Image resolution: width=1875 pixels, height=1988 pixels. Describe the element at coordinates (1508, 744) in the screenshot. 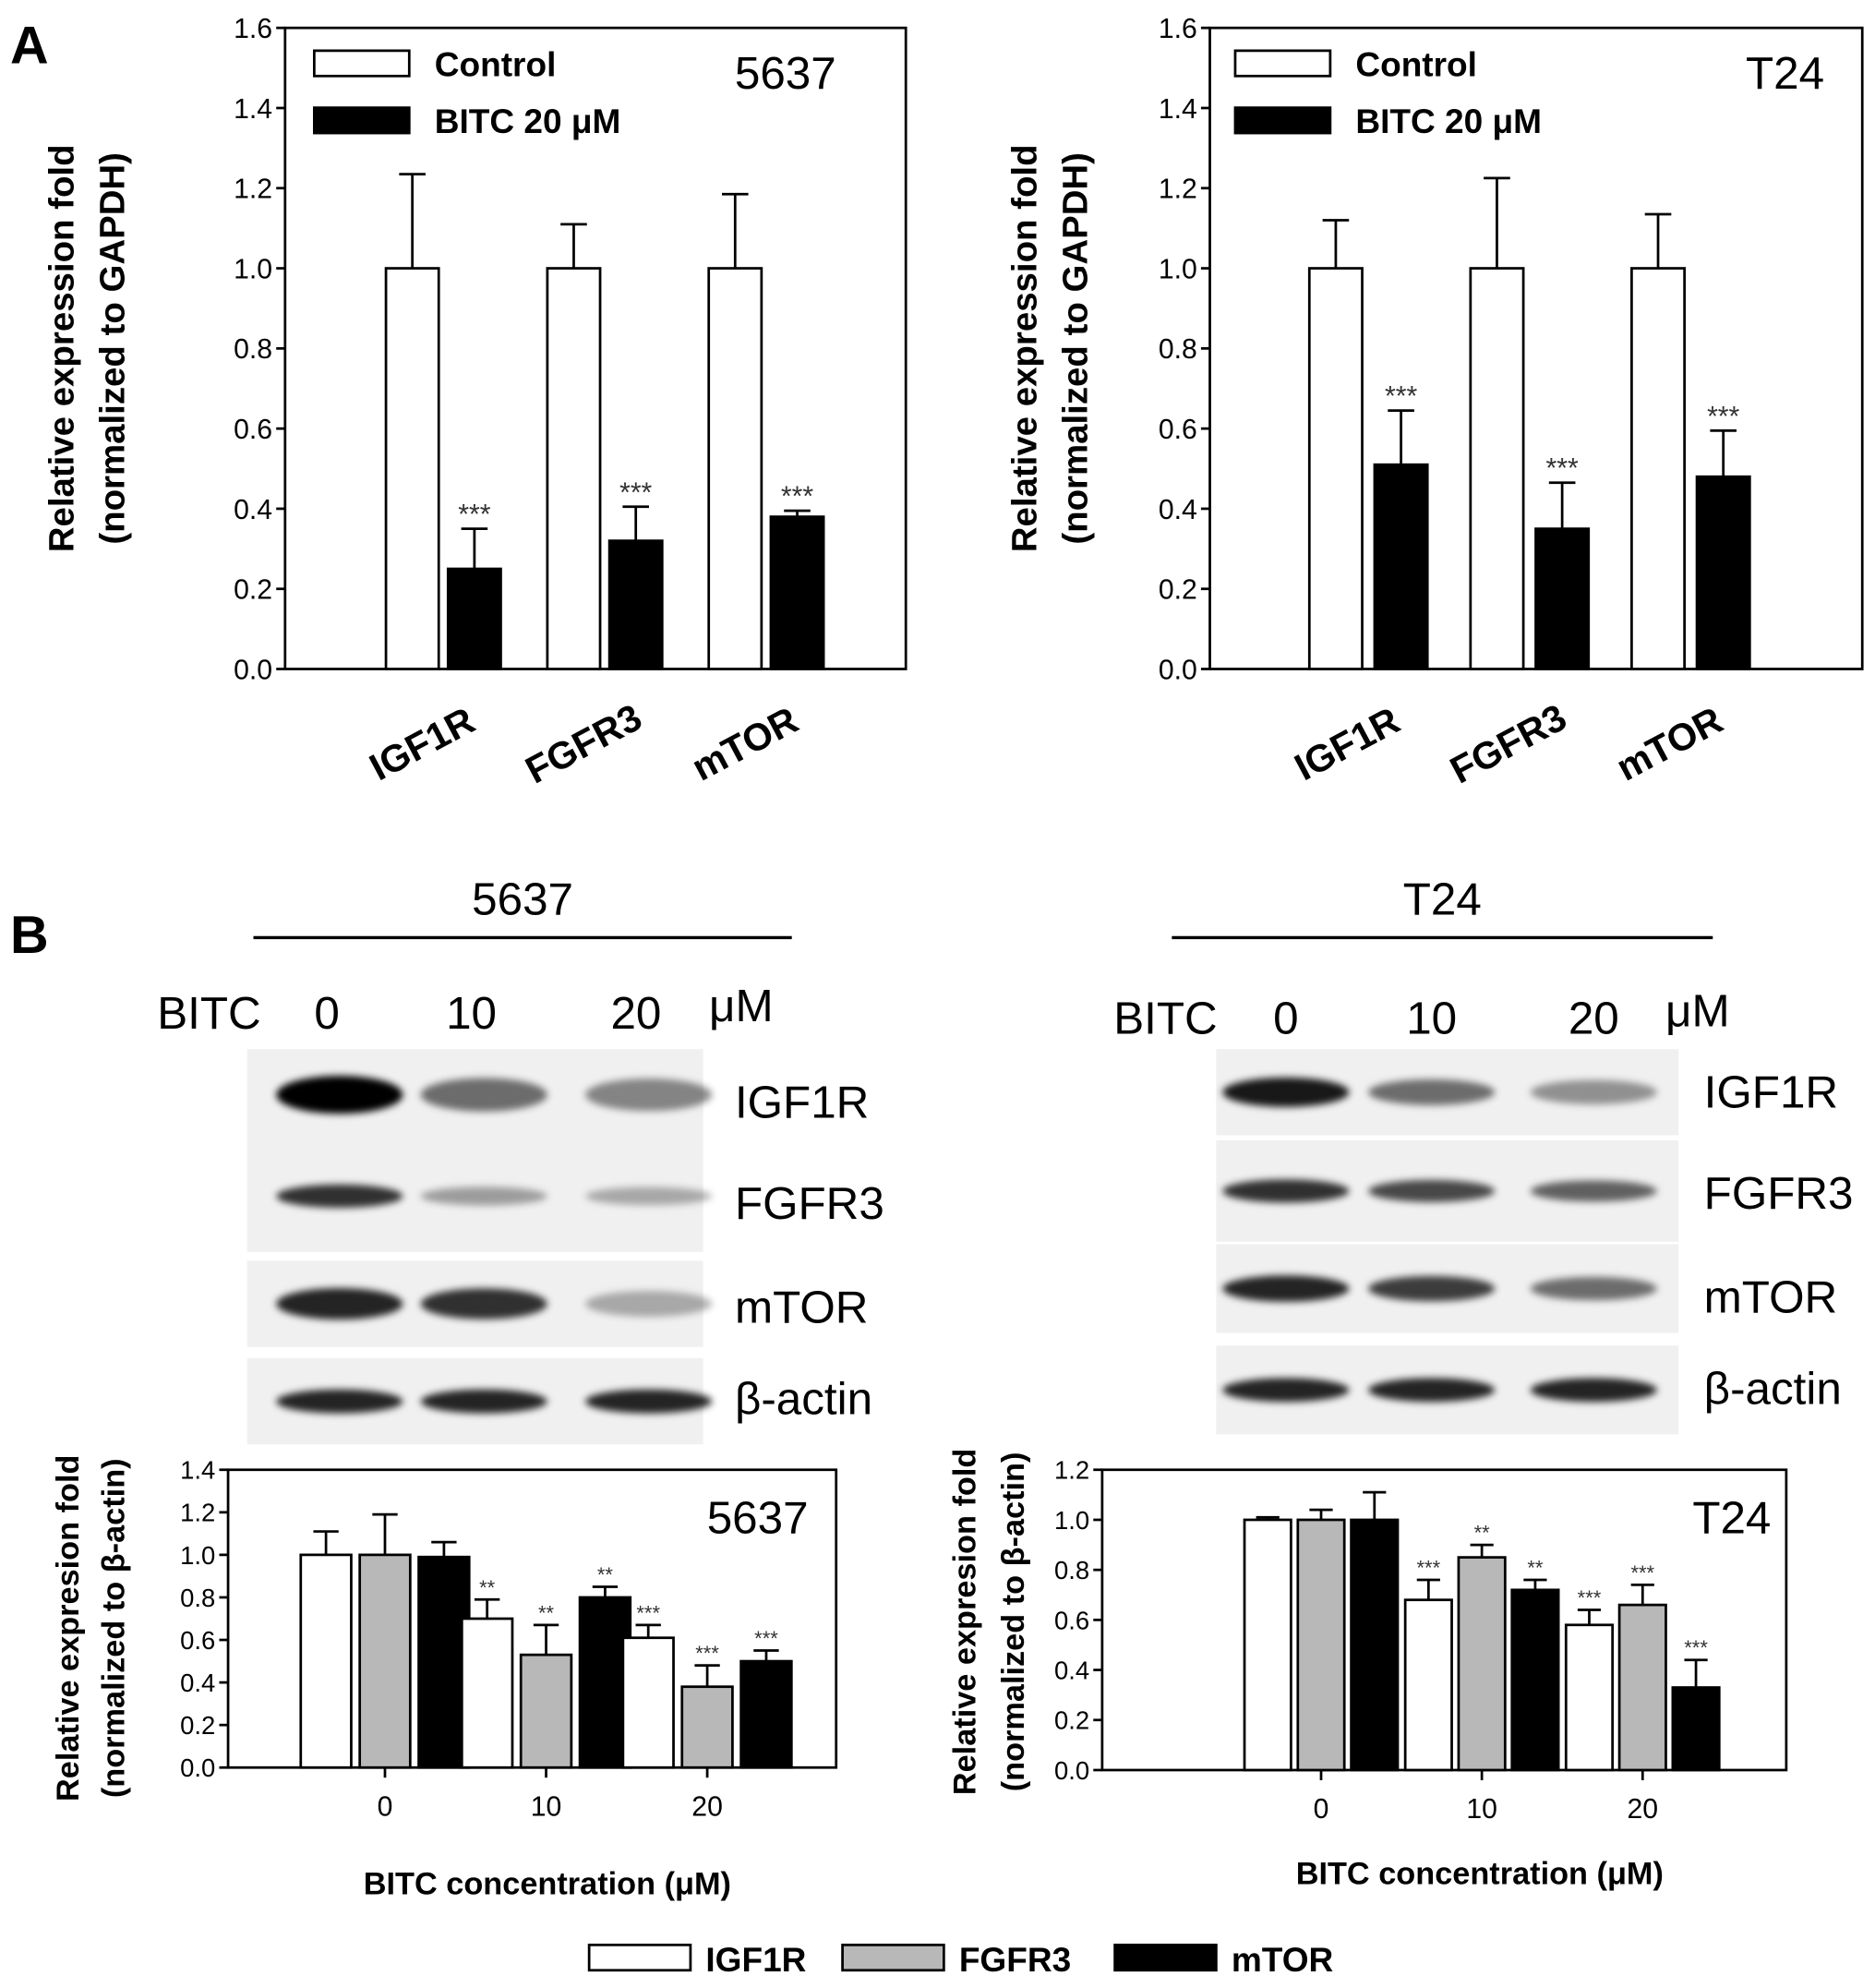

I see `x-category-label: FGFR3` at that location.